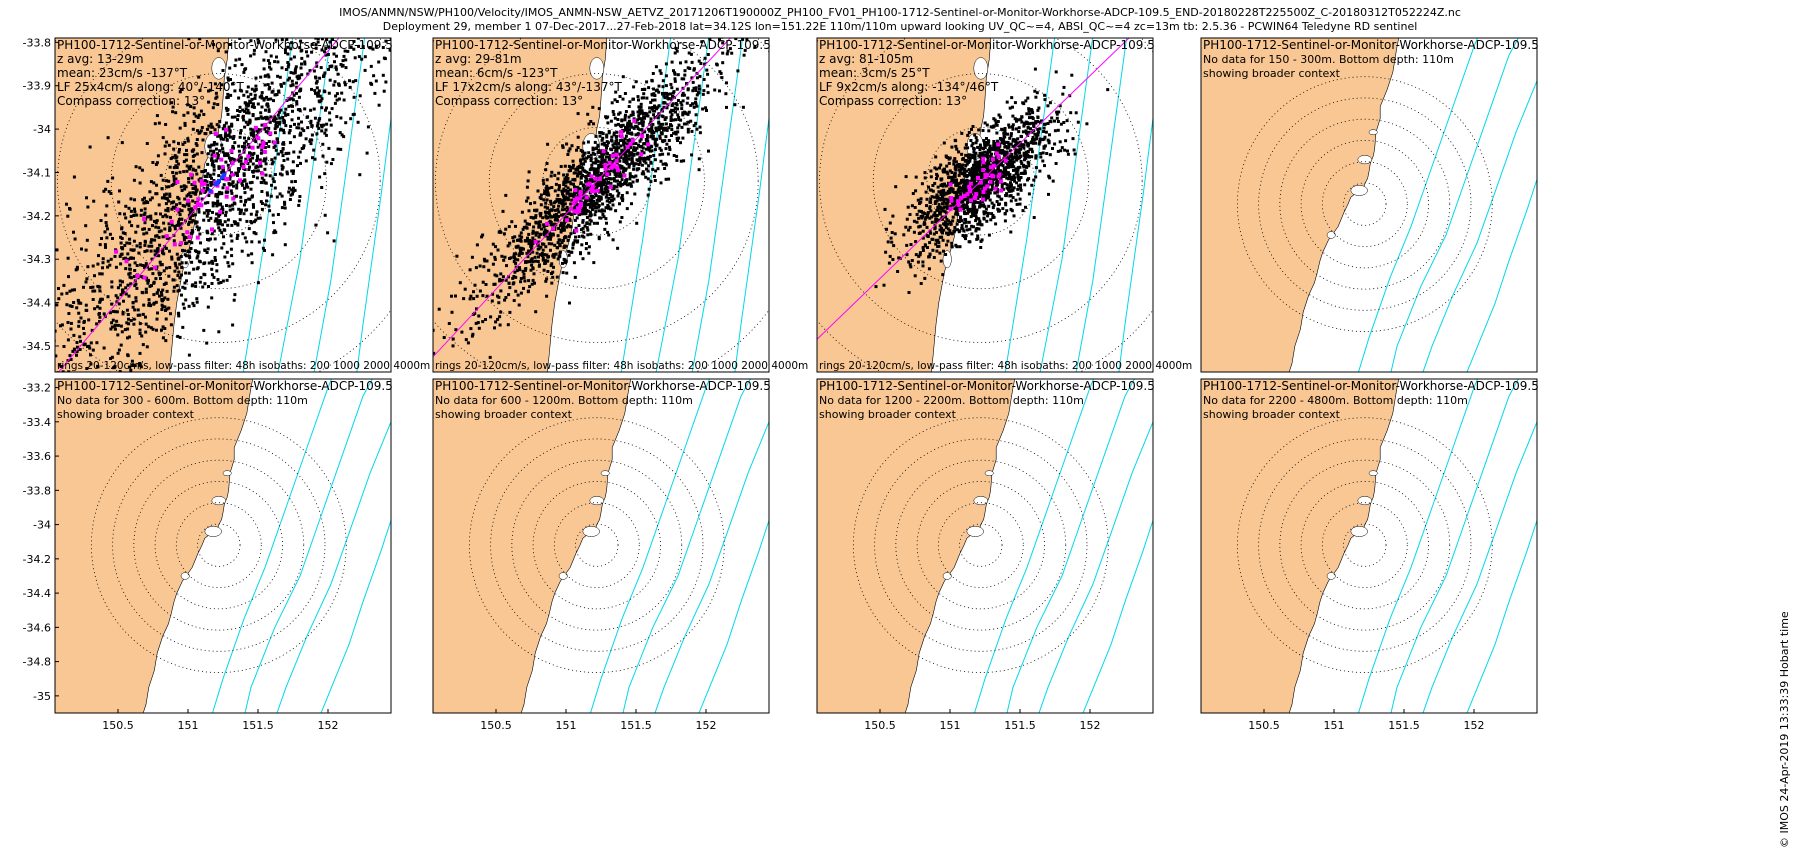 Image resolution: width=1800 pixels, height=850 pixels. What do you see at coordinates (100, 59) in the screenshot?
I see `panel-info-line: z avg: 13-29m` at bounding box center [100, 59].